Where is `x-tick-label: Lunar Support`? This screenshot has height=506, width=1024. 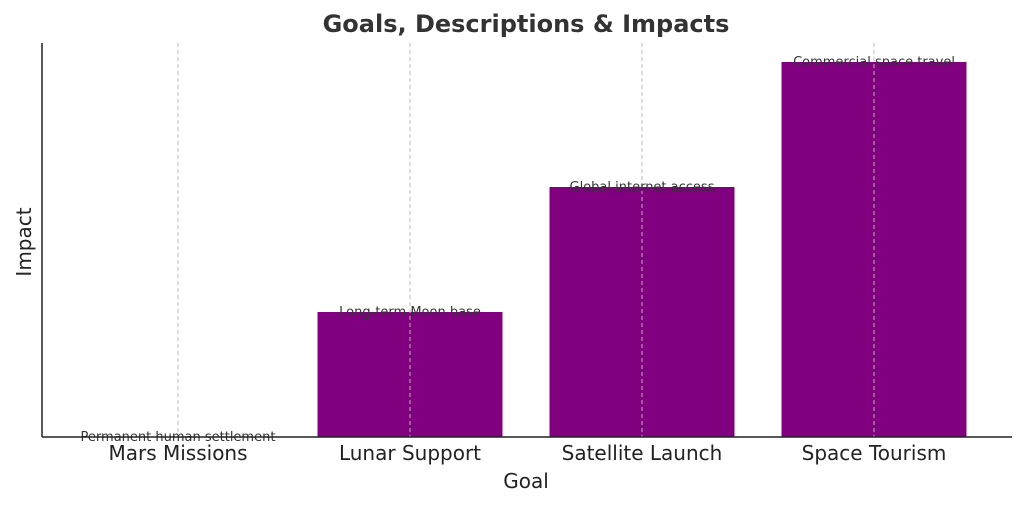 x-tick-label: Lunar Support is located at coordinates (410, 453).